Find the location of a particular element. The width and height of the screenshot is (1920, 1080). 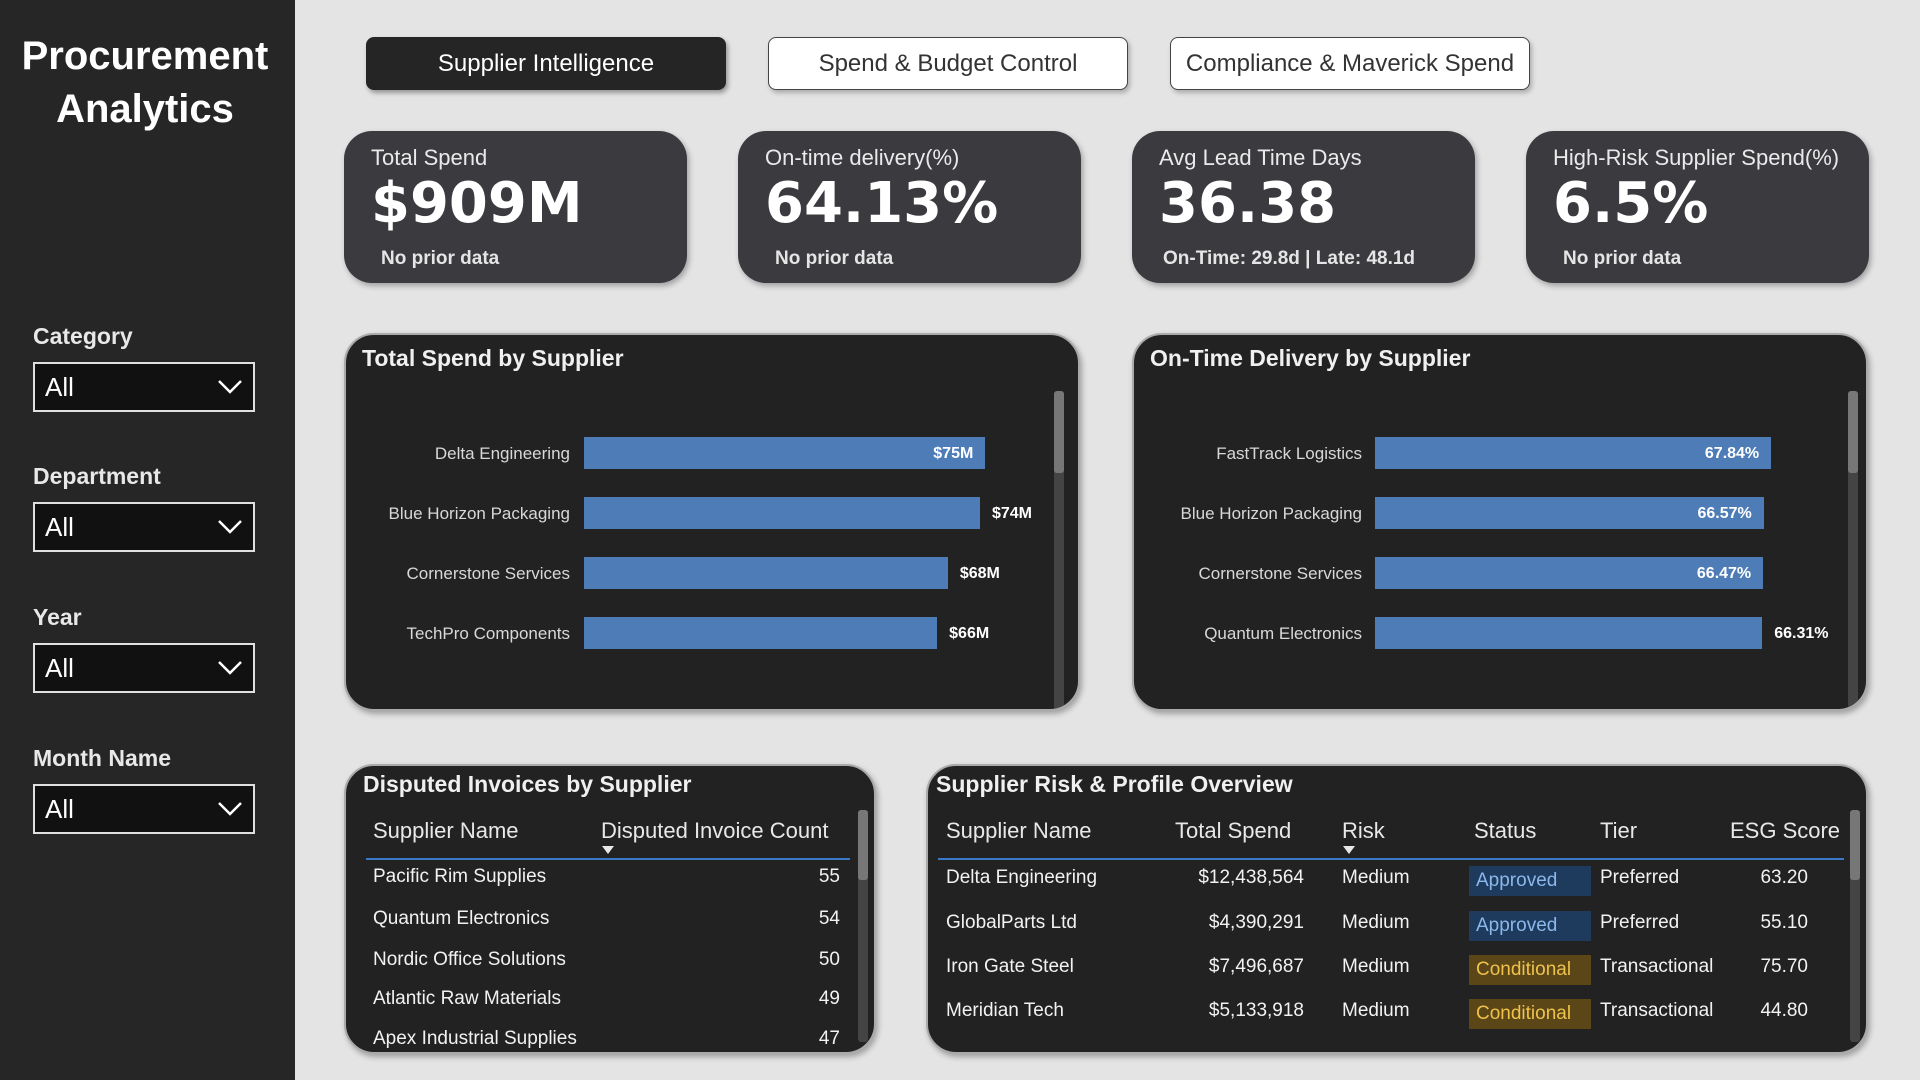

app-title-line1: Procurement is located at coordinates (145, 56).